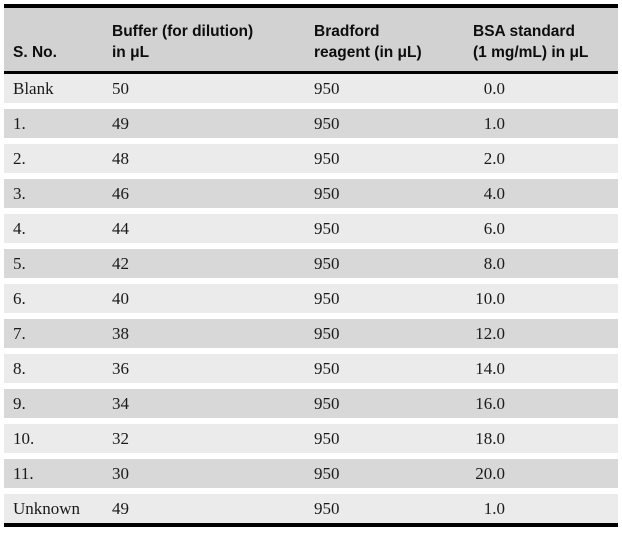 Image resolution: width=622 pixels, height=535 pixels. I want to click on cell-bsa: 4.0, so click(545, 194).